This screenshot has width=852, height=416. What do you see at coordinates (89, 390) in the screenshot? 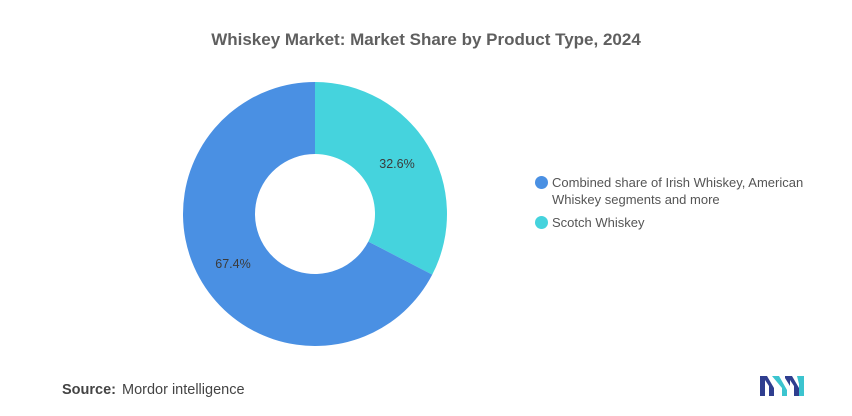
I see `source-label: Source:` at bounding box center [89, 390].